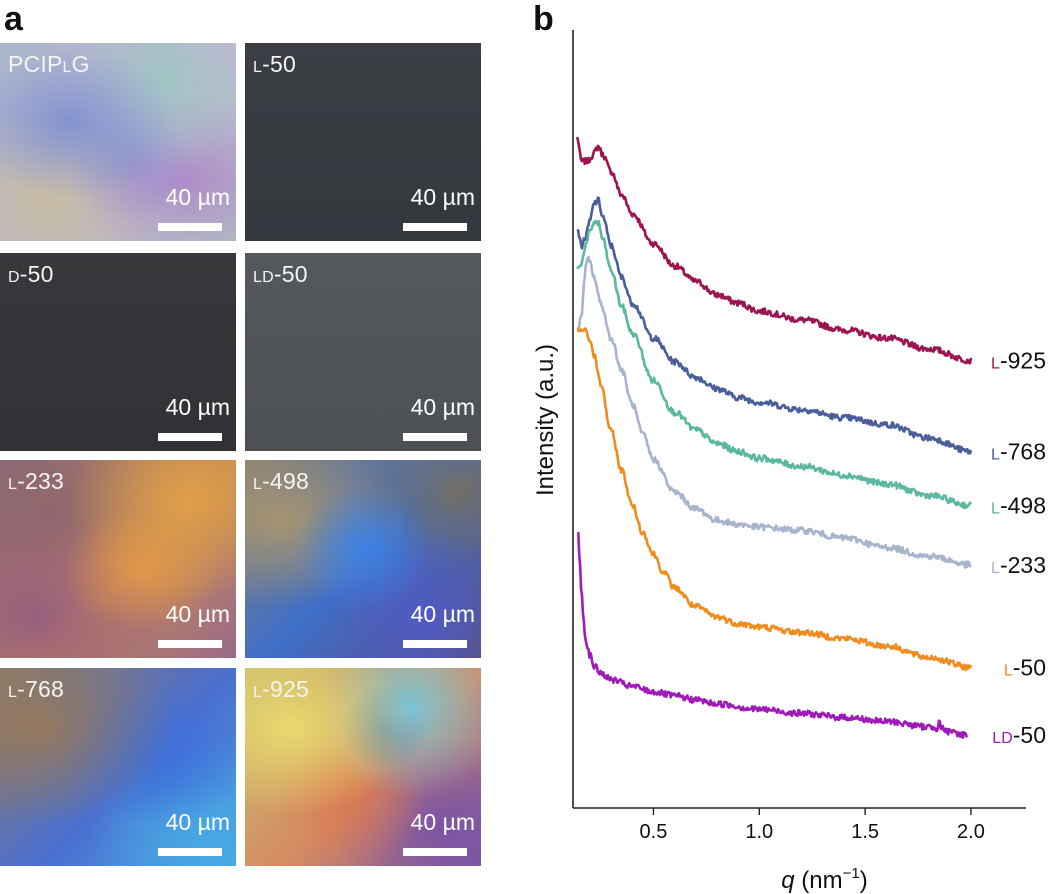 This screenshot has width=1048, height=894. I want to click on series-label-number: -498, so click(1023, 506).